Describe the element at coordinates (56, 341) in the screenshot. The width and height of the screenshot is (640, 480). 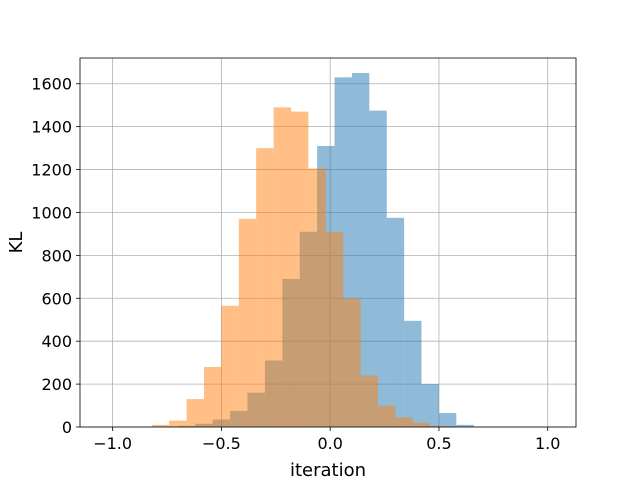
I see `y-tick-label: 400` at that location.